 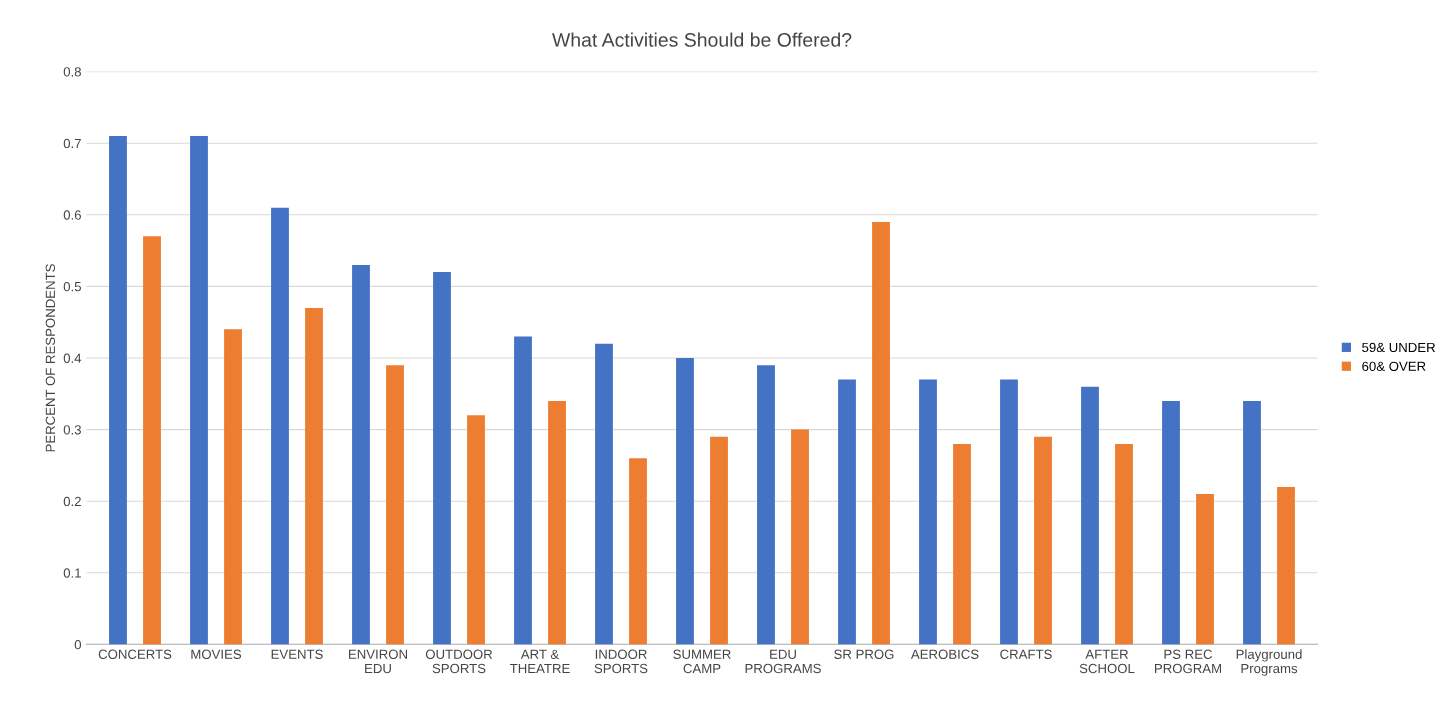 I want to click on x-tick-label: ART & THEATRE, so click(x=539, y=661).